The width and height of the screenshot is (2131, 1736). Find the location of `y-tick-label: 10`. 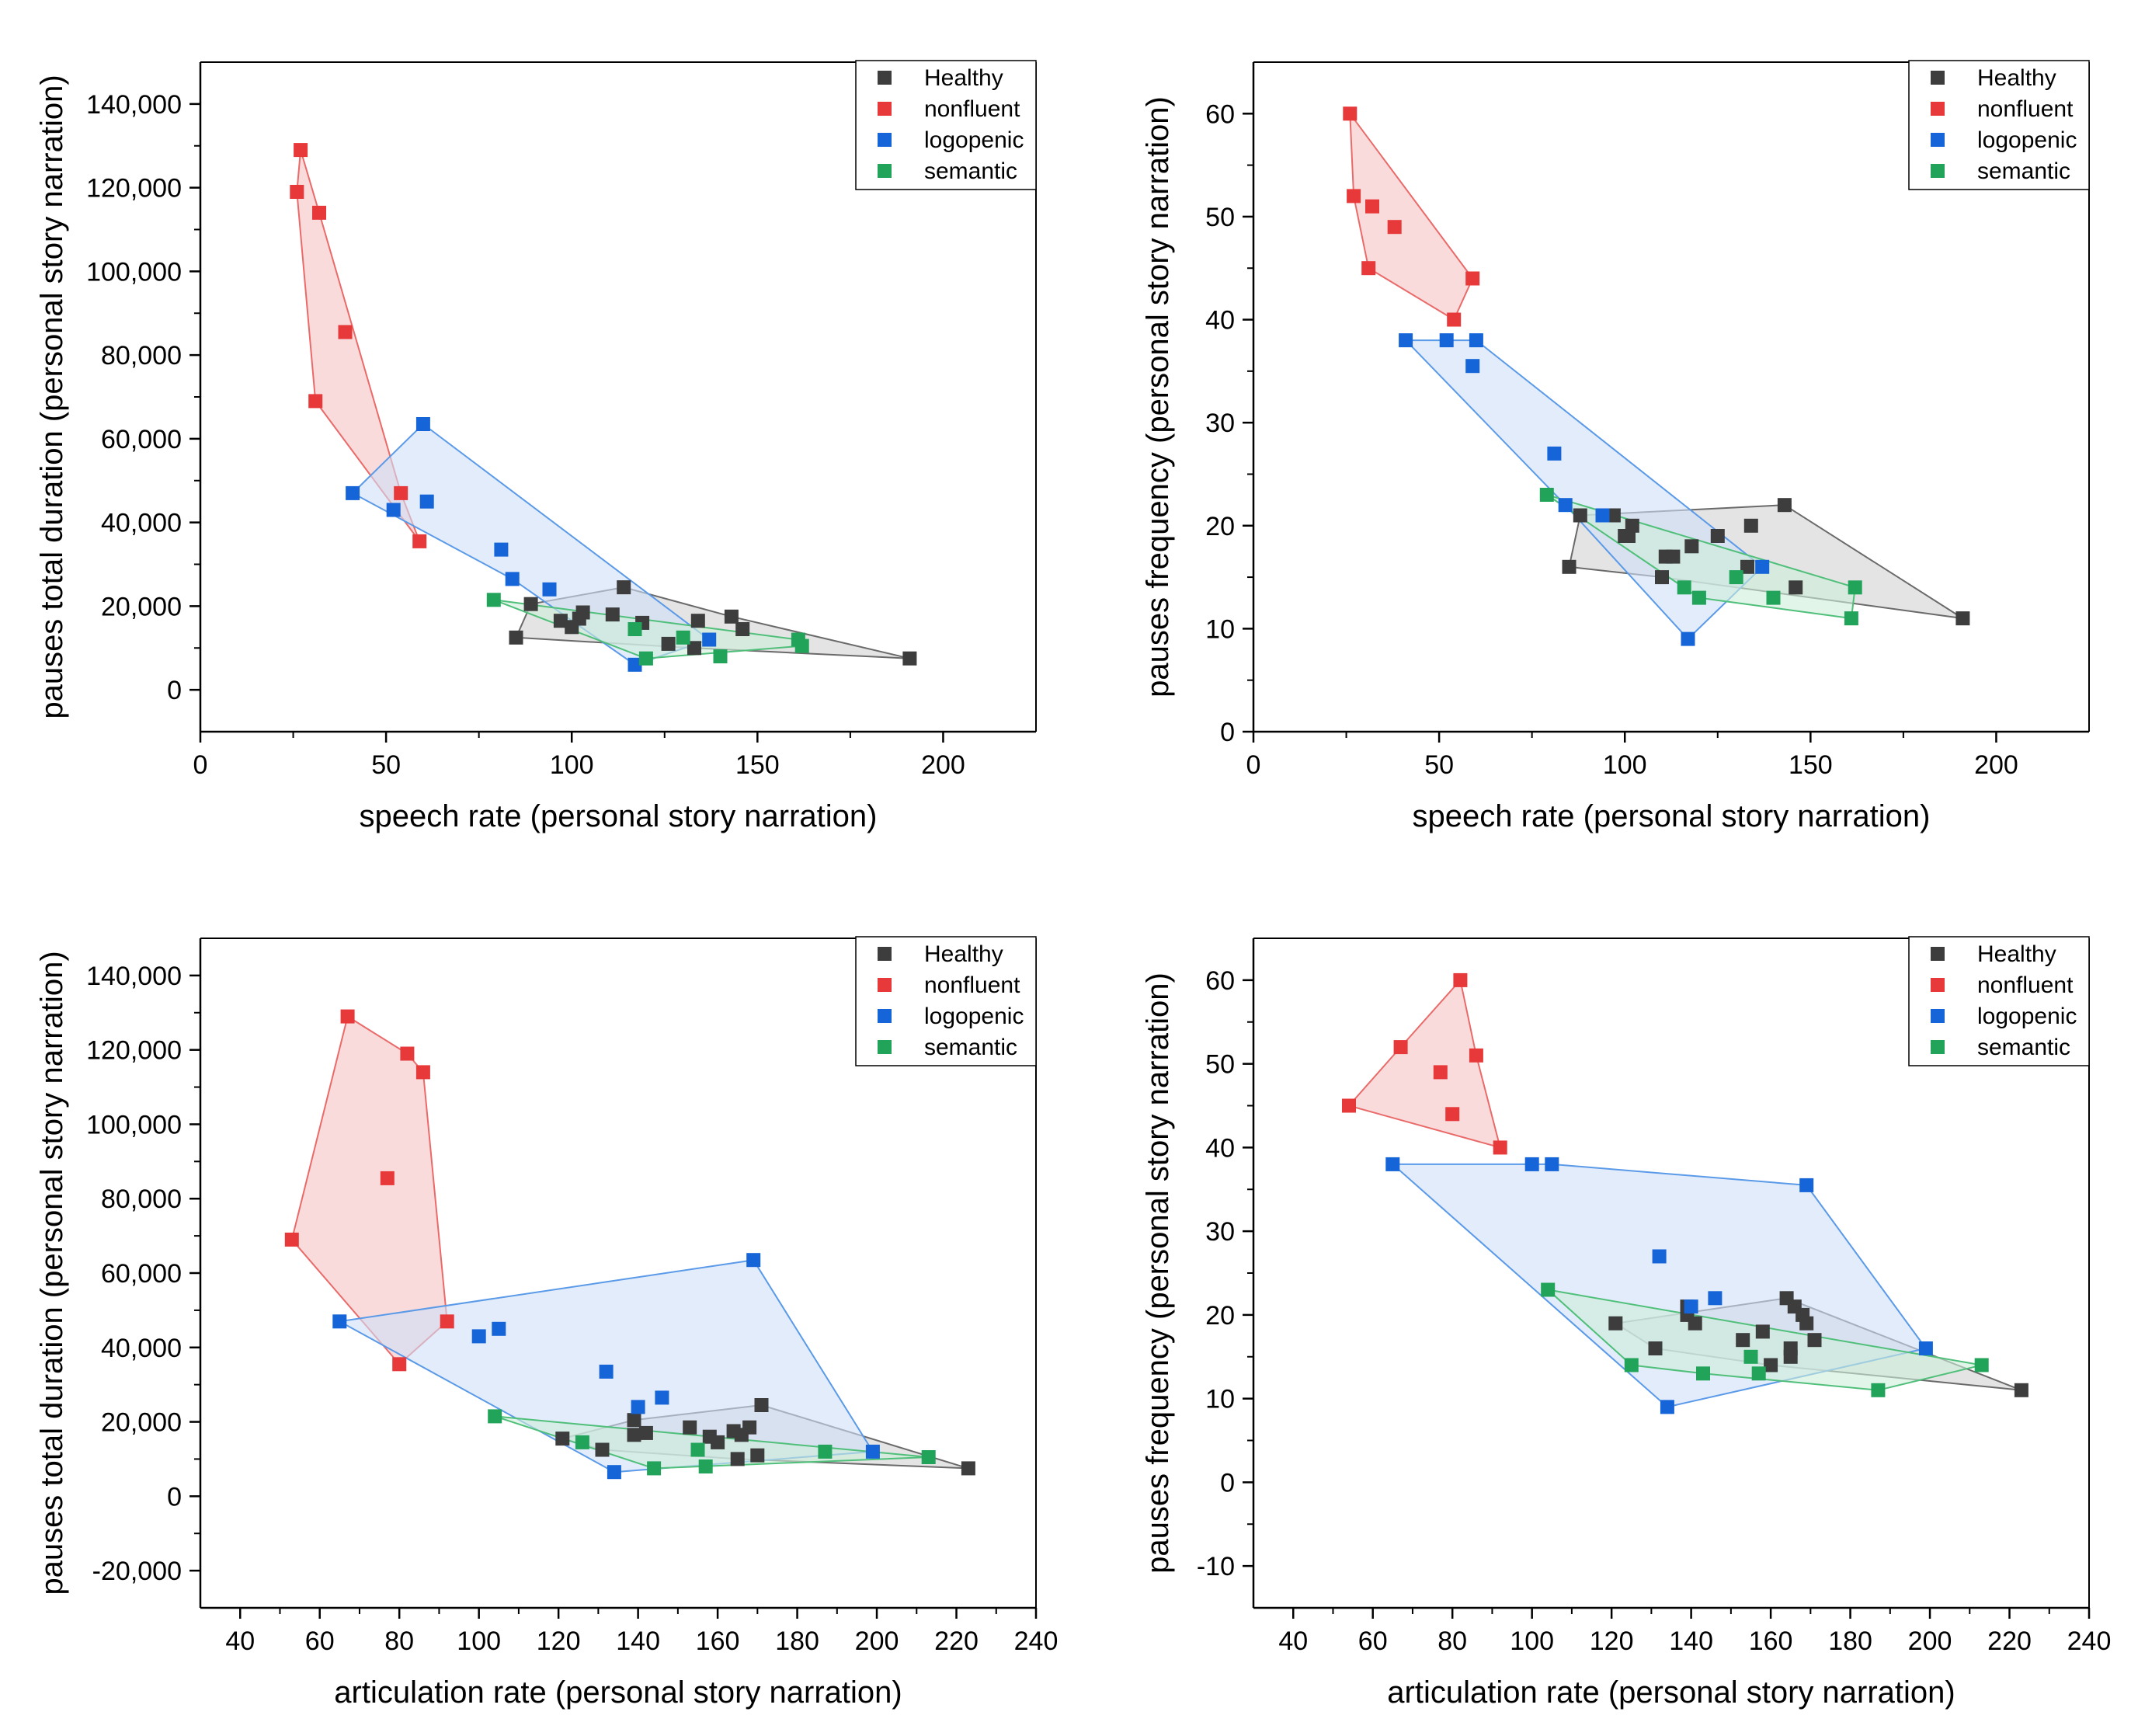

y-tick-label: 10 is located at coordinates (1220, 1399).